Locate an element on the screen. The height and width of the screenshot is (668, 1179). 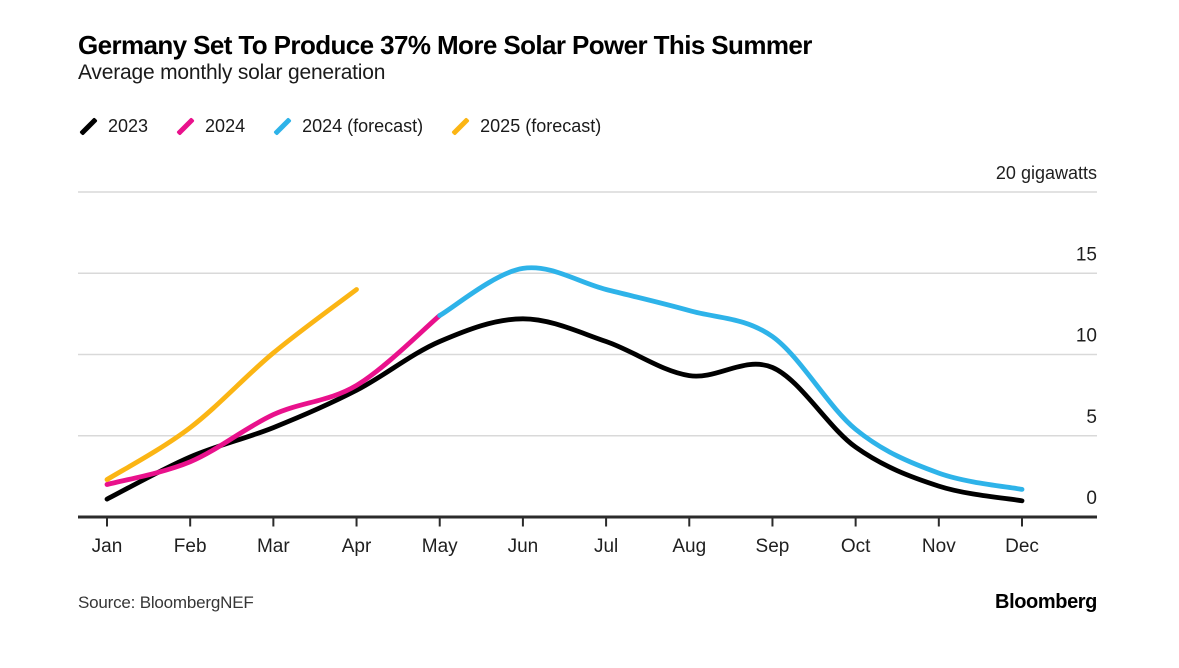
legend-label-2024: 2024 is located at coordinates (225, 126).